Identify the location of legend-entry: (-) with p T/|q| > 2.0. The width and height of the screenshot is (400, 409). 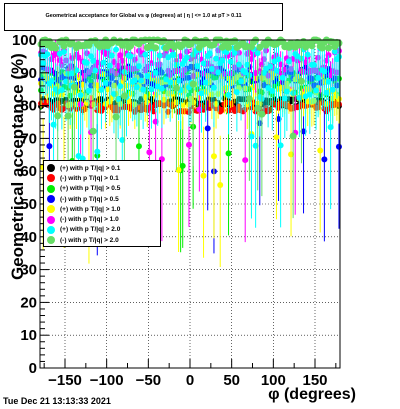
(102, 240).